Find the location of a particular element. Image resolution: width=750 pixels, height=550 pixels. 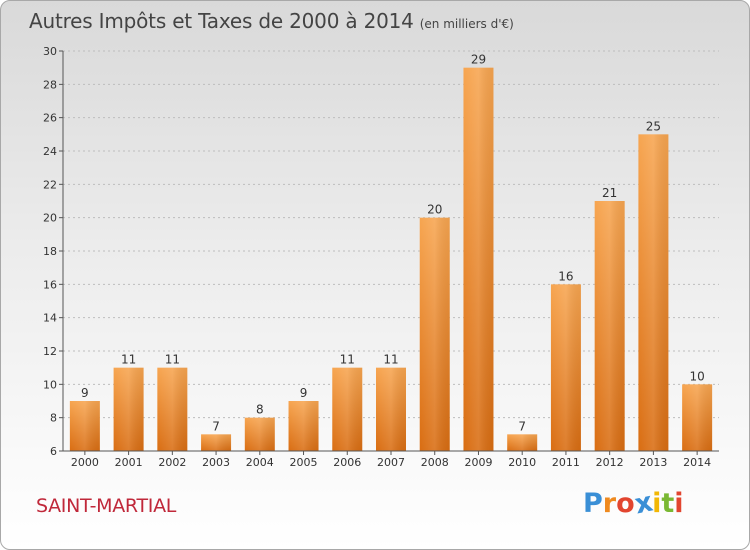

value-label: 20 is located at coordinates (434, 210).